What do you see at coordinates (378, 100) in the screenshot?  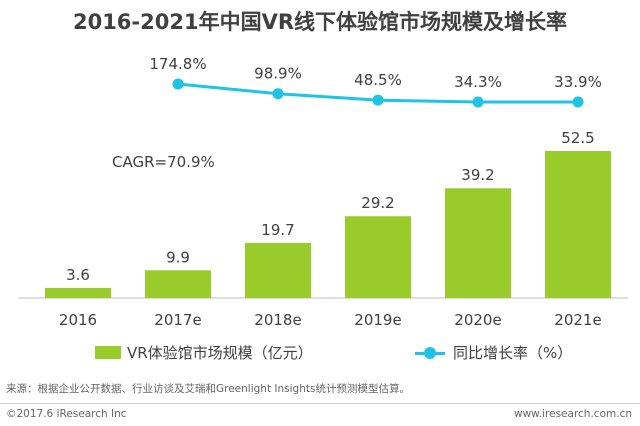 I see `growth-rate-point-2019e` at bounding box center [378, 100].